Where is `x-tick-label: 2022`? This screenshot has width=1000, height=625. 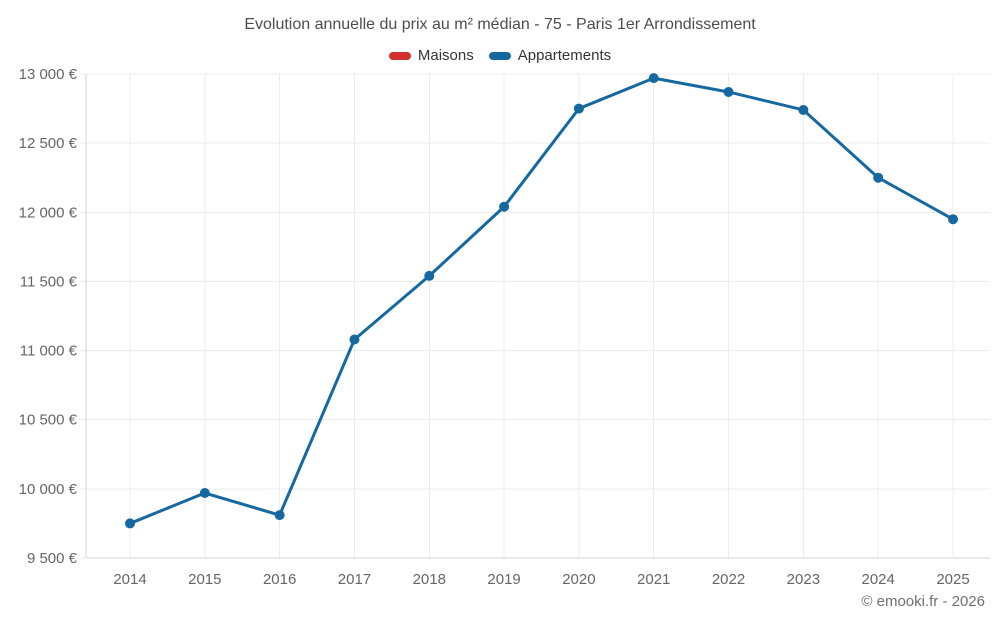
x-tick-label: 2022 is located at coordinates (728, 579).